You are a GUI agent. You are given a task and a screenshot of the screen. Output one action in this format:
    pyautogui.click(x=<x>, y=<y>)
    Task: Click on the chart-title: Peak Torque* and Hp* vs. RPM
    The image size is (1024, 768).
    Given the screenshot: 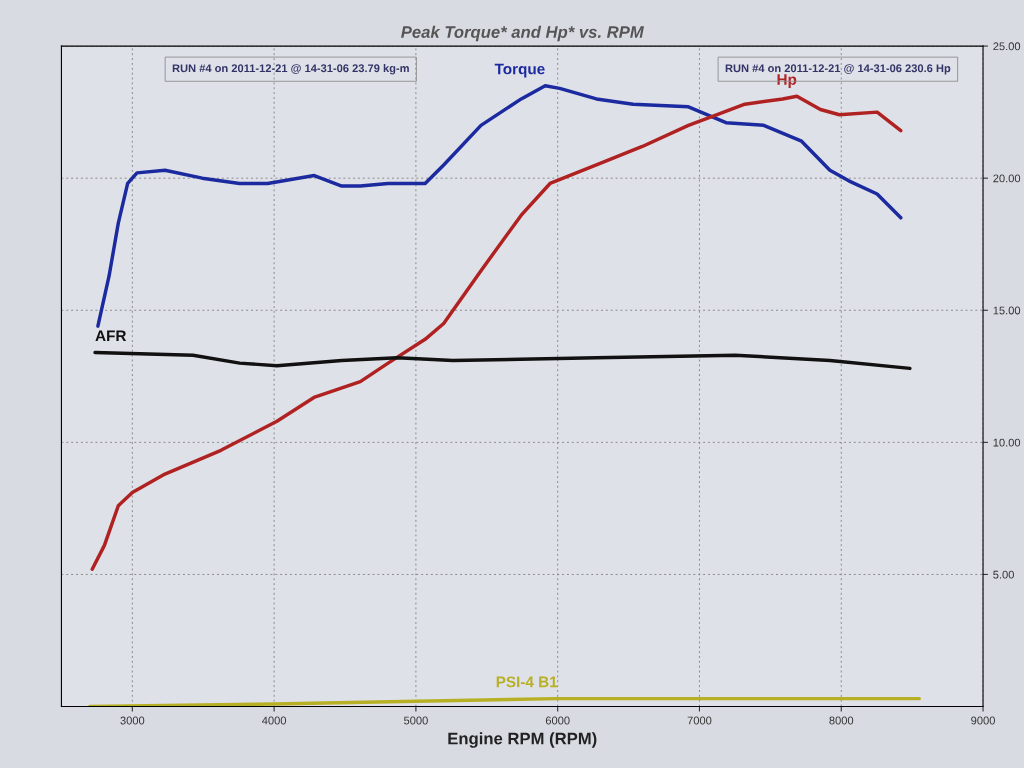 What is the action you would take?
    pyautogui.click(x=523, y=33)
    